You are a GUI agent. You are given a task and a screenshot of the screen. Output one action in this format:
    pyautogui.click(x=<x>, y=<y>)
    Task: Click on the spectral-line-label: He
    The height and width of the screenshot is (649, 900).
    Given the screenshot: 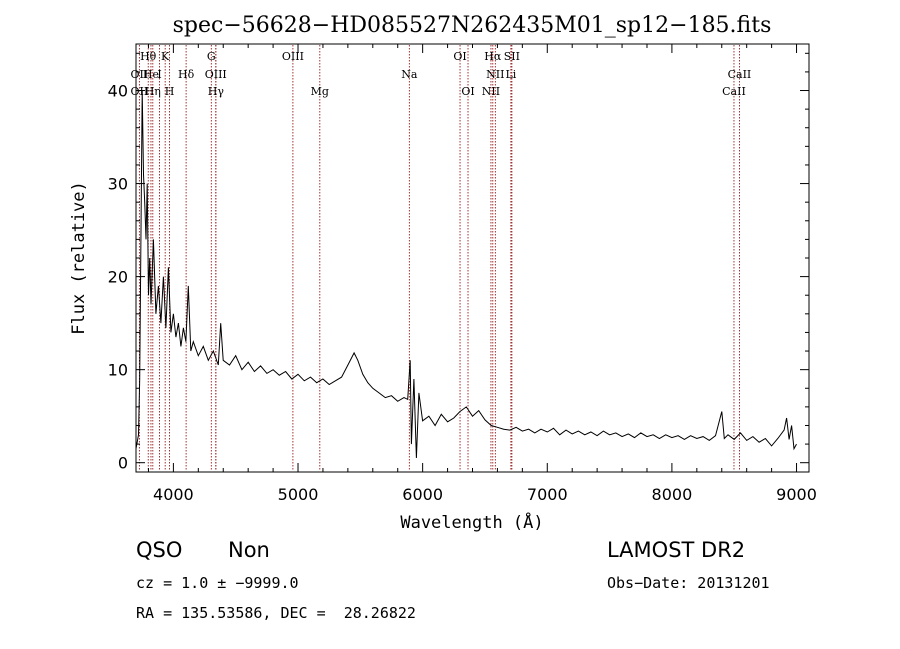 What is the action you would take?
    pyautogui.click(x=151, y=74)
    